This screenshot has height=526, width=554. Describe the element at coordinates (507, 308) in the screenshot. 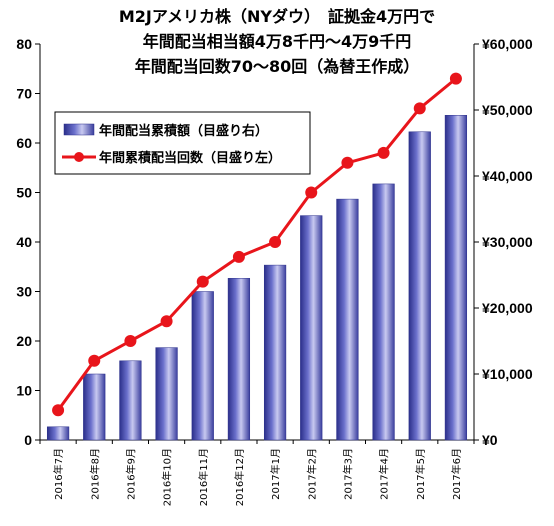

I see `right-tick-label: ¥20,000` at that location.